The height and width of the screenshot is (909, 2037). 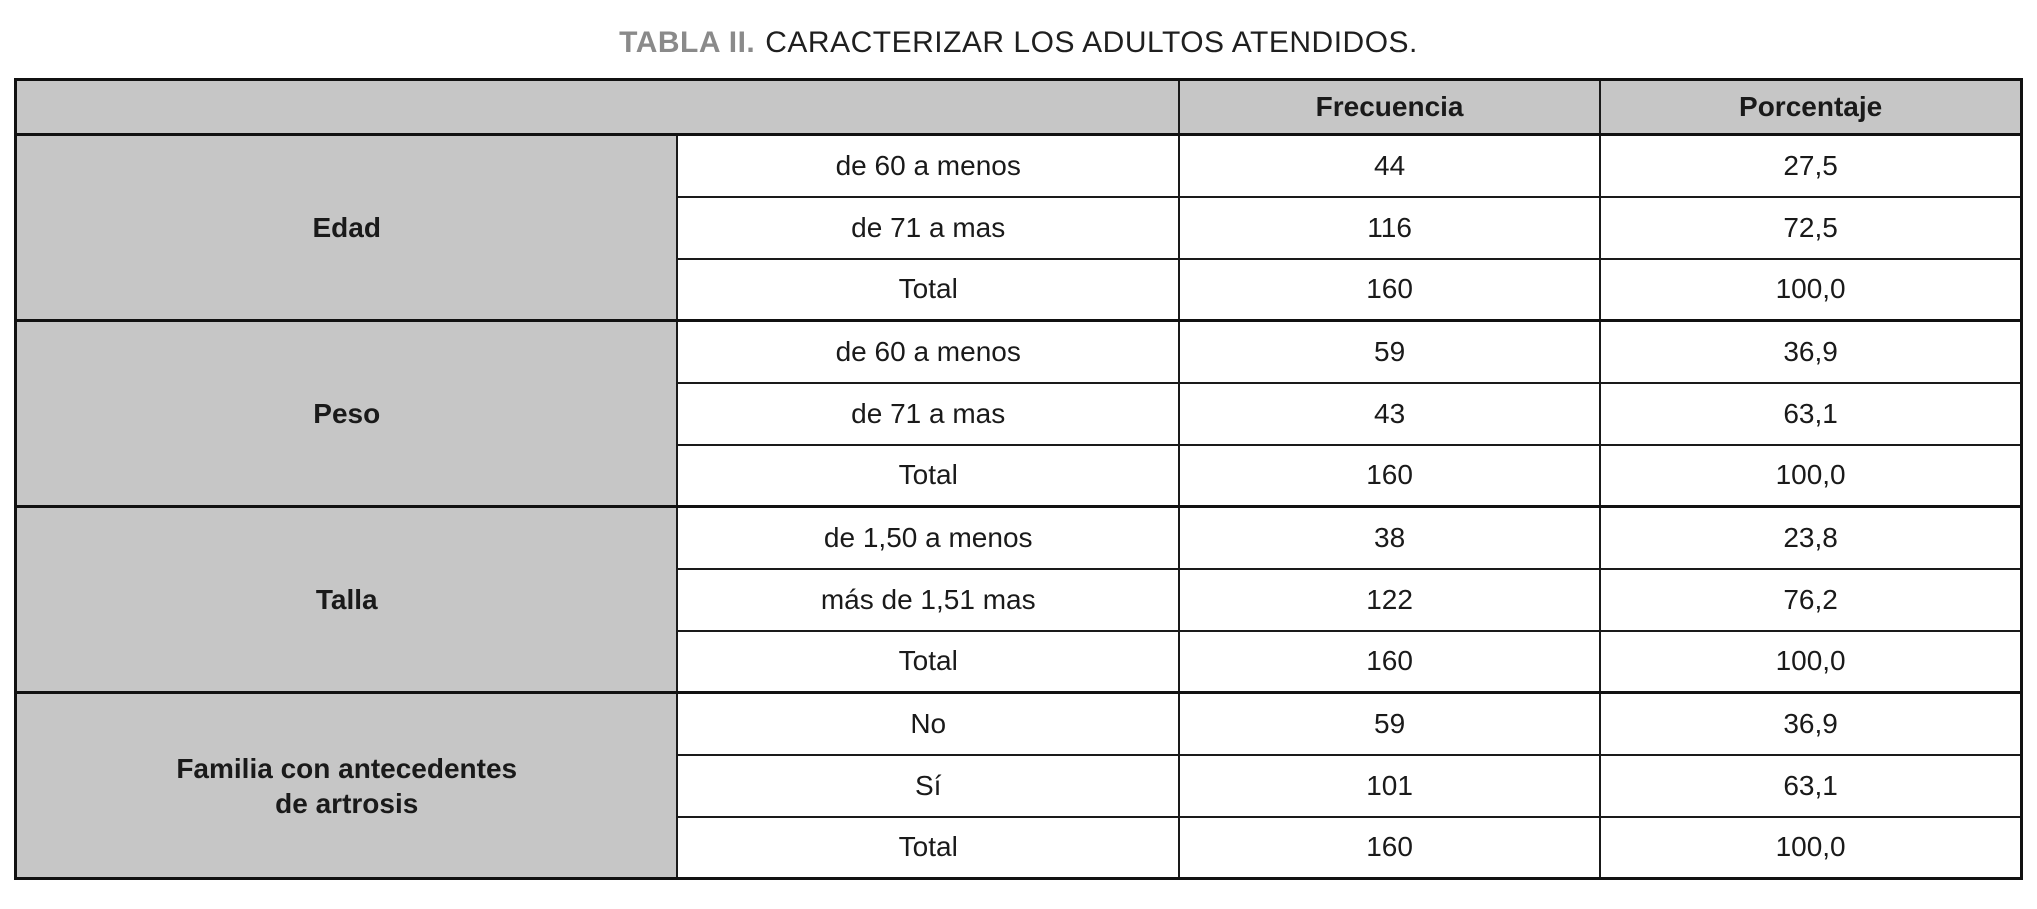 I want to click on row-label-cell: de 1,50 a menos, so click(x=928, y=537).